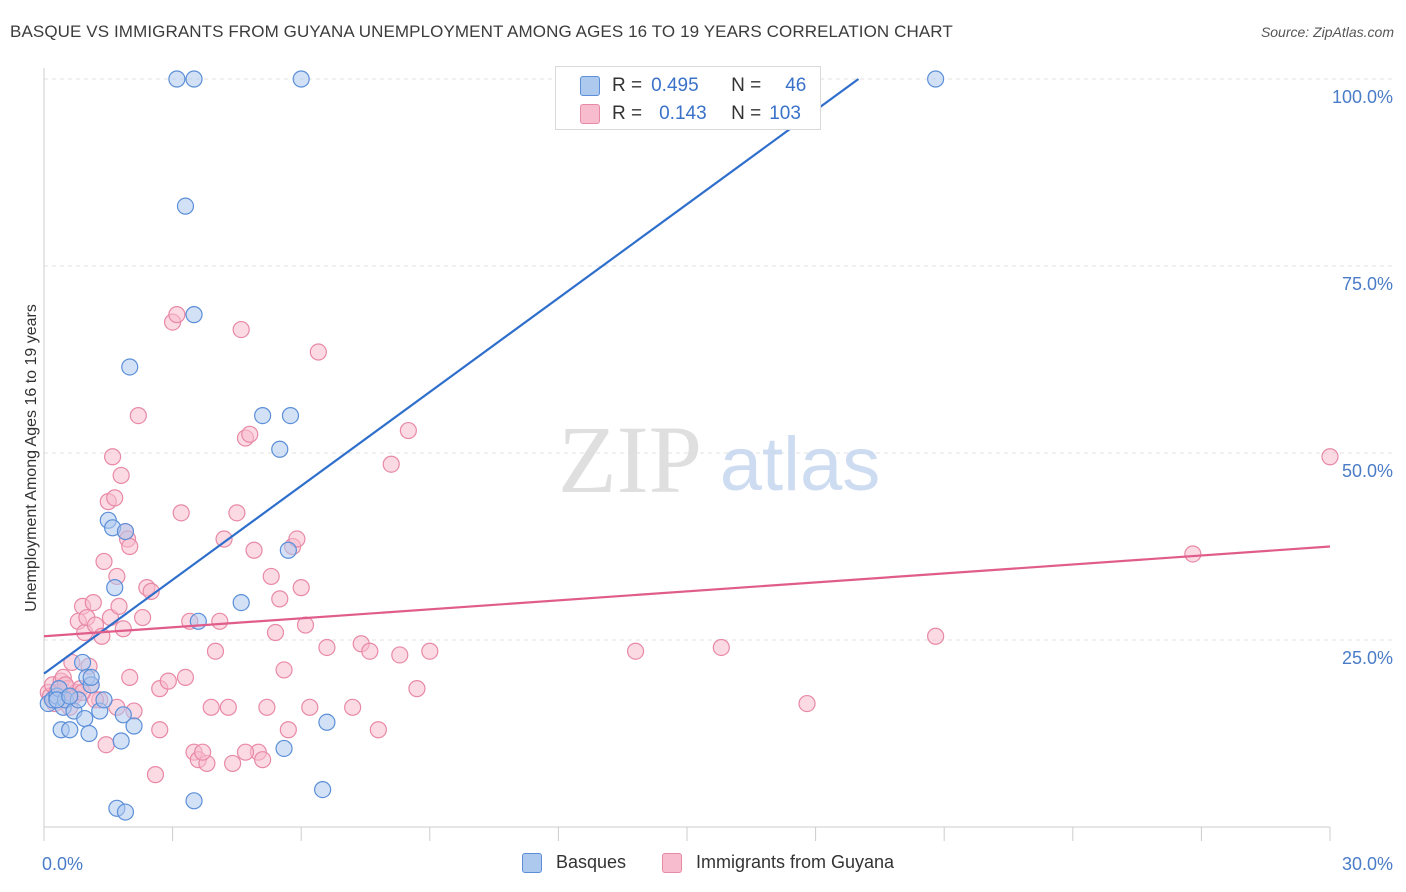 The image size is (1406, 892). I want to click on x-tick-label-max: 30.0%, so click(1367, 864).